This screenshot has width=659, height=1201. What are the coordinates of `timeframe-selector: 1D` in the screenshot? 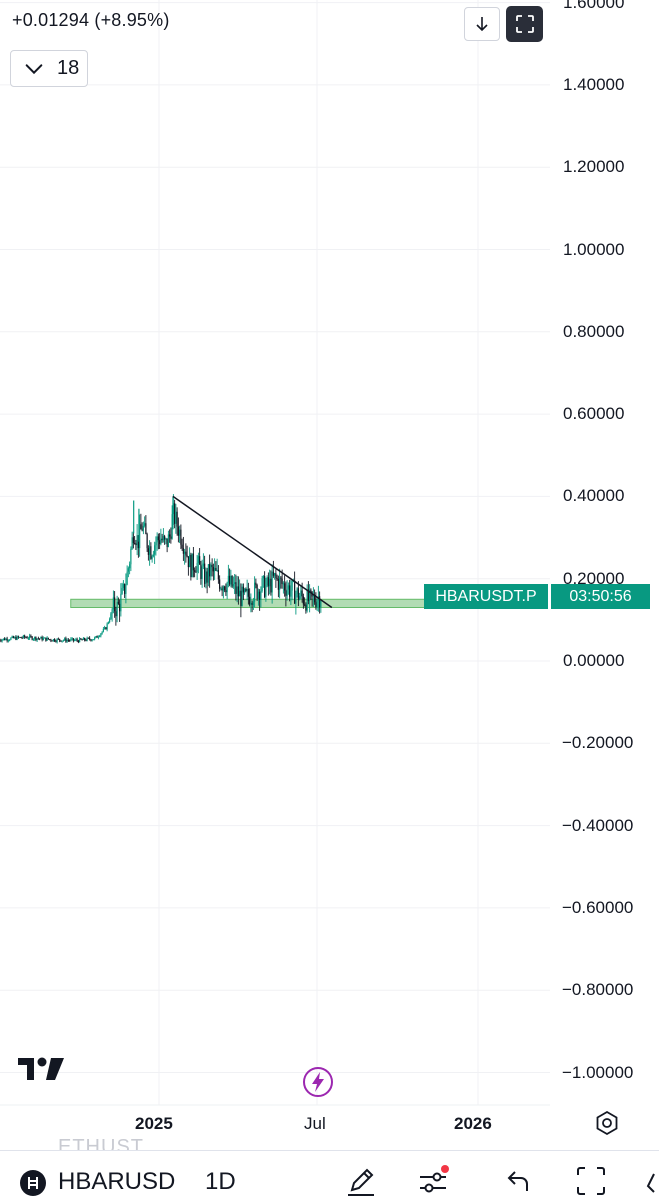 It's located at (220, 1182).